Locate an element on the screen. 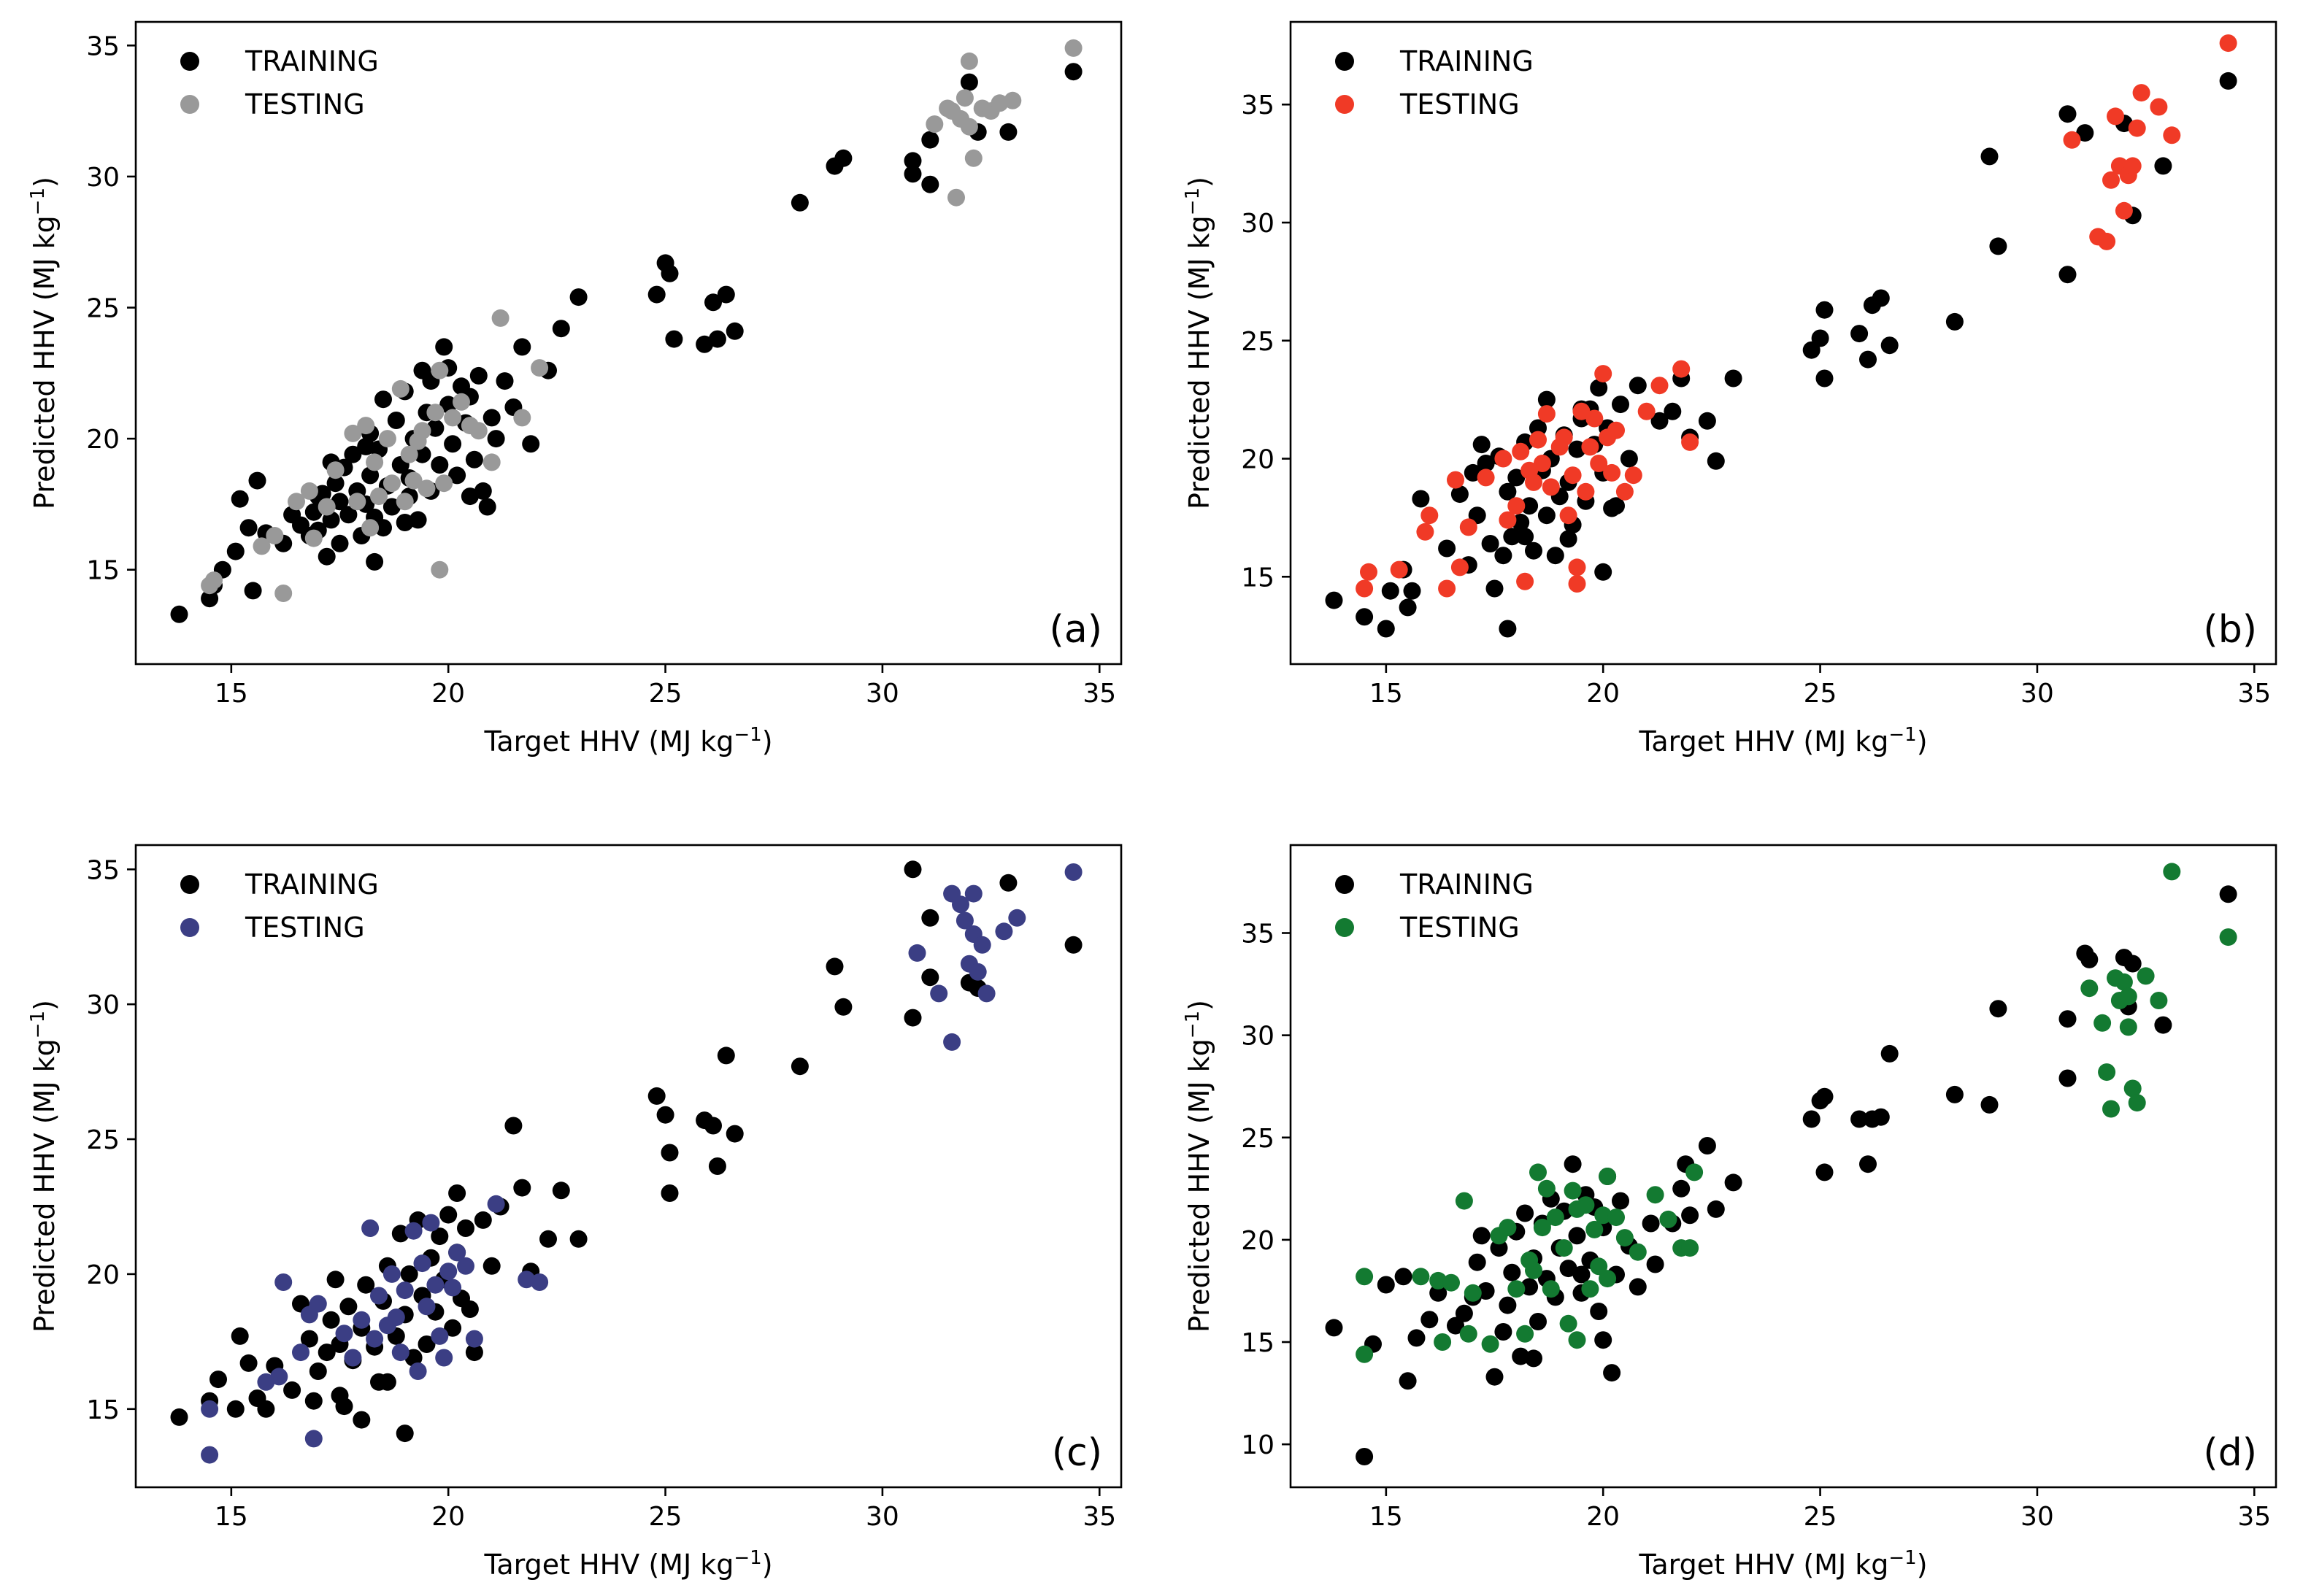 Image resolution: width=2303 pixels, height=1596 pixels. y-tick-label: 20 is located at coordinates (103, 1275).